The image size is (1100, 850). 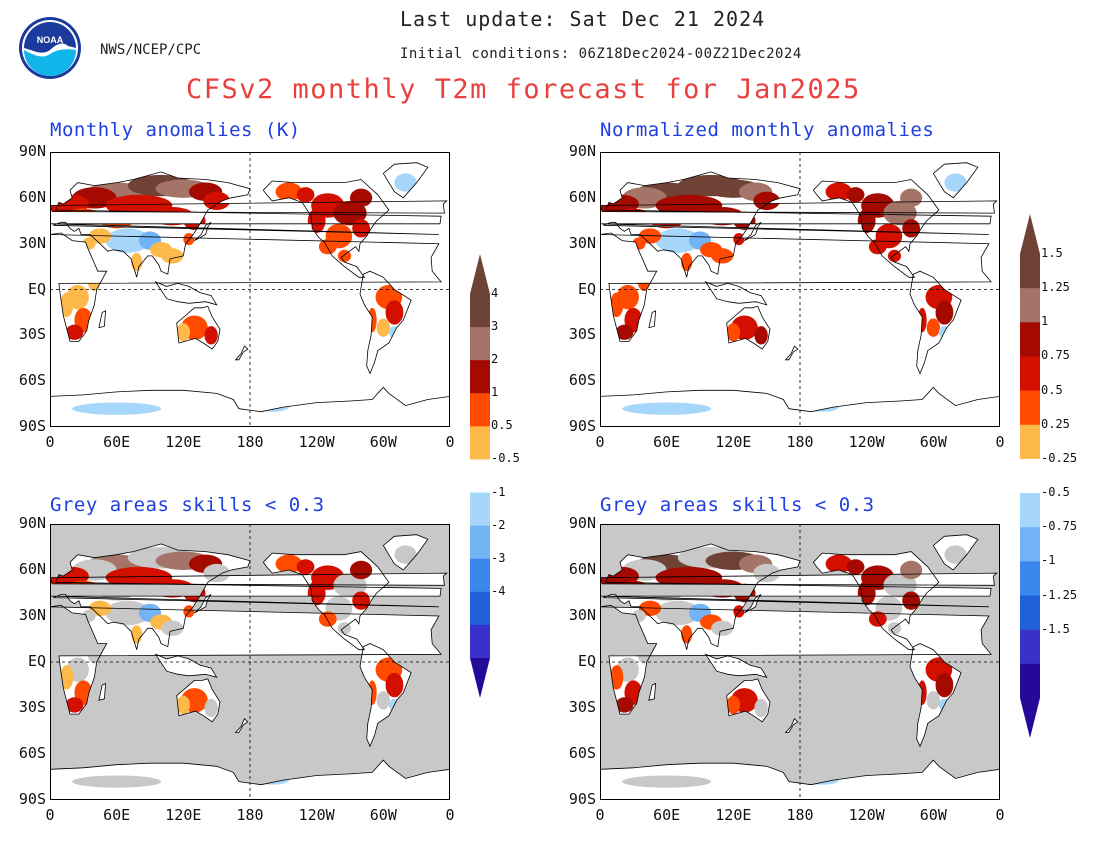 I want to click on colorbar-label: -0.25, so click(x=1059, y=457).